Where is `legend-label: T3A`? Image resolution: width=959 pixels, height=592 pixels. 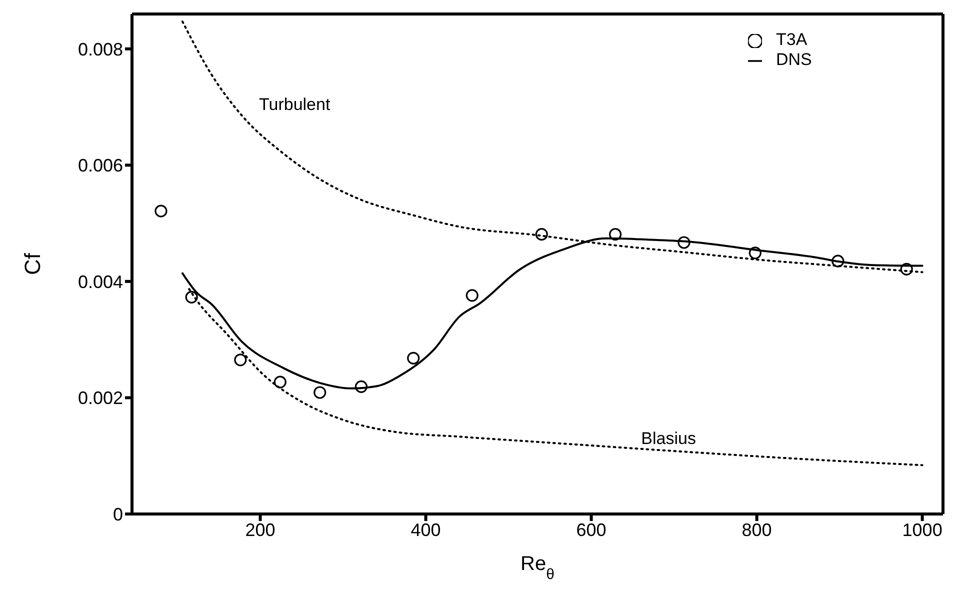
legend-label: T3A is located at coordinates (792, 39).